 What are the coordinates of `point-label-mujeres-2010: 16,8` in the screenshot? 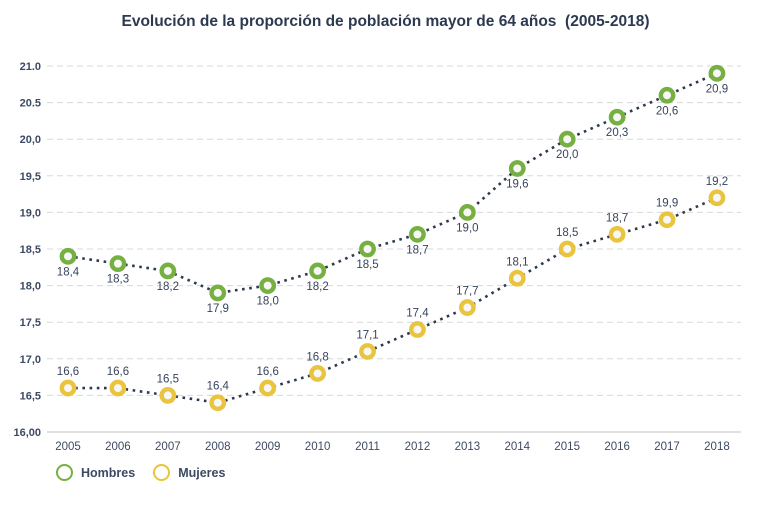 It's located at (317, 357).